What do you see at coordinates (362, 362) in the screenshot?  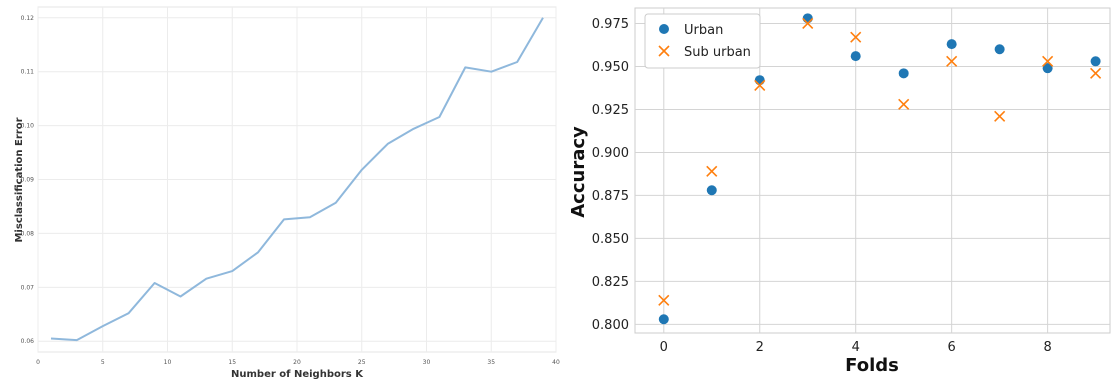 I see `left-x-tick-label: 25` at bounding box center [362, 362].